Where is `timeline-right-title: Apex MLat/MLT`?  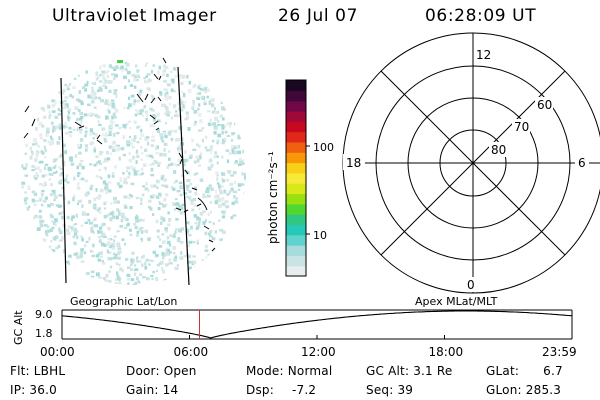 timeline-right-title: Apex MLat/MLT is located at coordinates (456, 301).